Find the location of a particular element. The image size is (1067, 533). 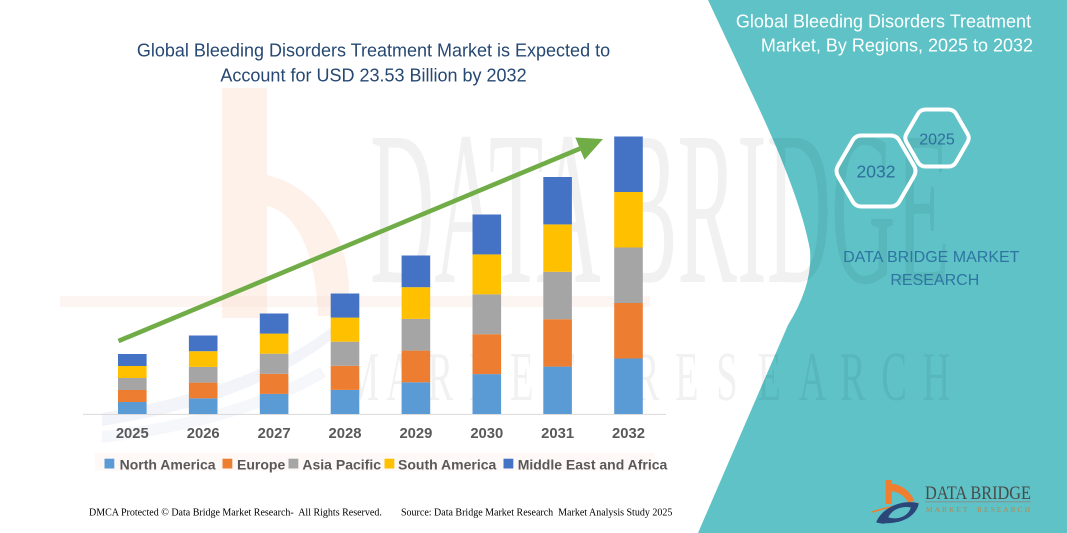

svg-text: DATA BRIDGE MARKET is located at coordinates (931, 257).